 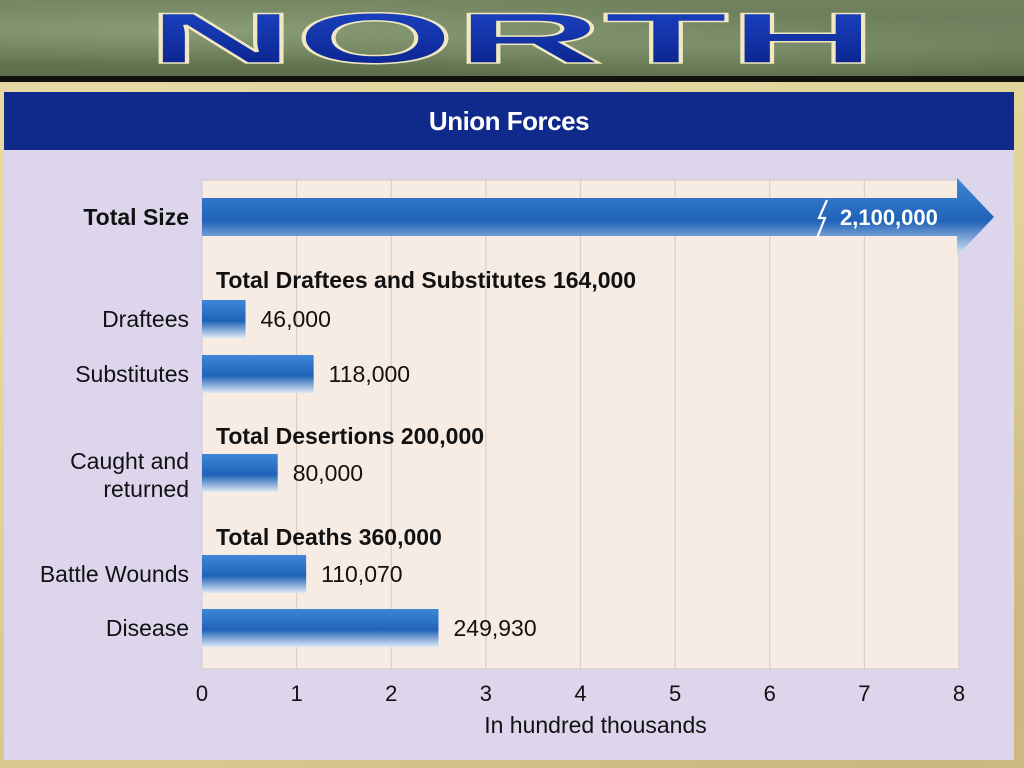 I want to click on category-label: Battle Wounds, so click(x=114, y=574).